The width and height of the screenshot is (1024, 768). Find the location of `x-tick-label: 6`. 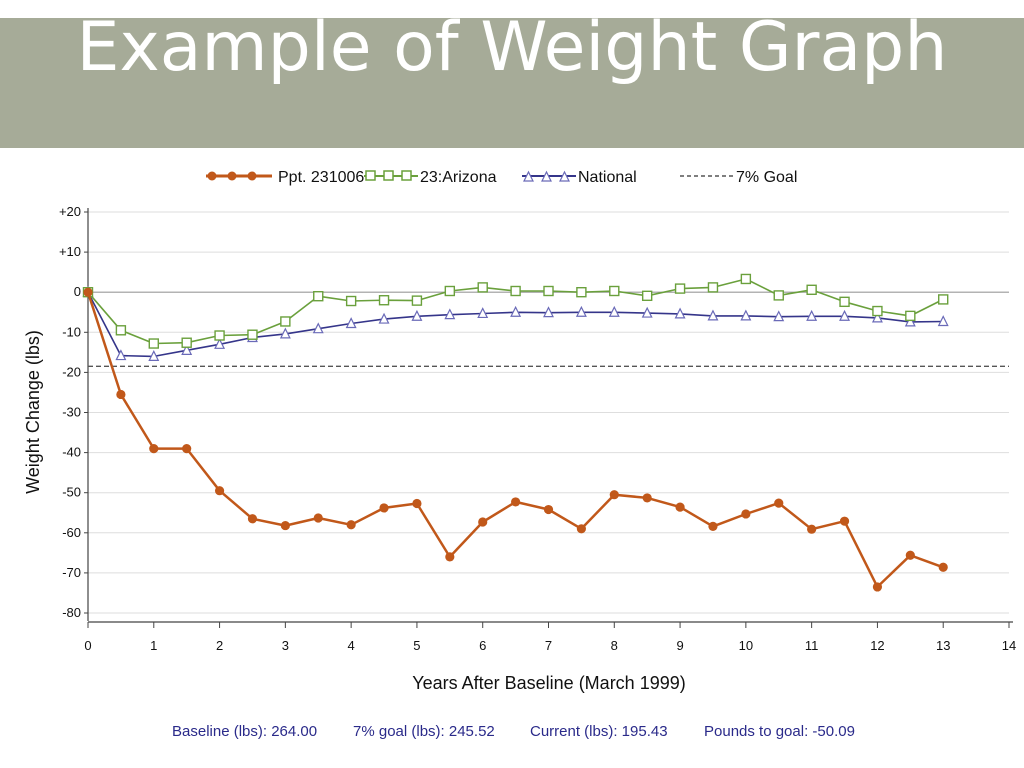

x-tick-label: 6 is located at coordinates (482, 645).